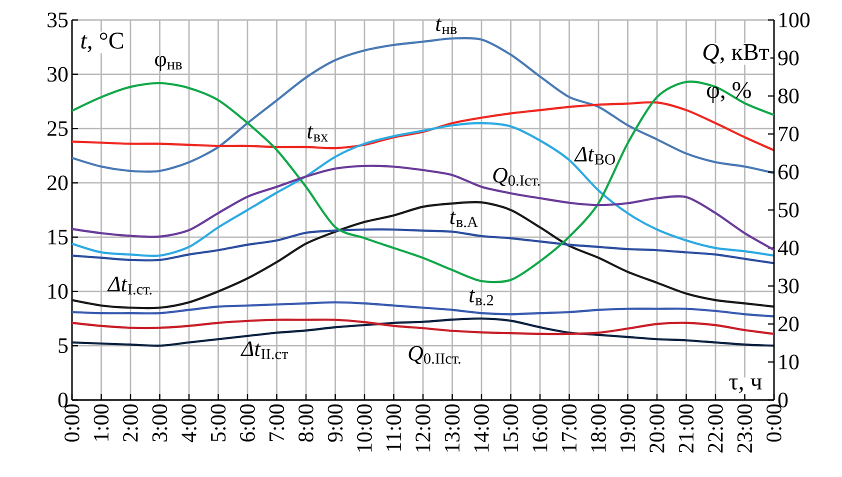  What do you see at coordinates (788, 248) in the screenshot?
I see `y2-tick-label: 40` at bounding box center [788, 248].